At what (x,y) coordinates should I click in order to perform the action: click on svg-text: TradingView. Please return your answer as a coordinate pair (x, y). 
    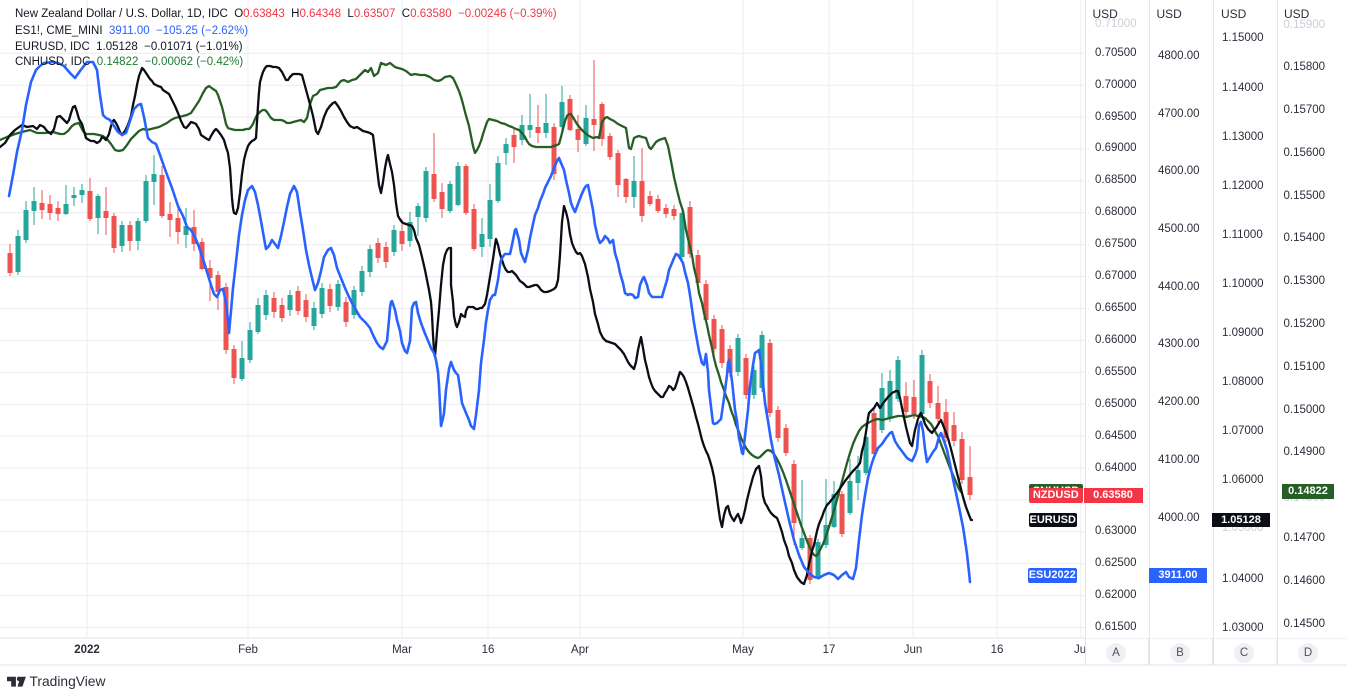
    Looking at the image, I should click on (67, 682).